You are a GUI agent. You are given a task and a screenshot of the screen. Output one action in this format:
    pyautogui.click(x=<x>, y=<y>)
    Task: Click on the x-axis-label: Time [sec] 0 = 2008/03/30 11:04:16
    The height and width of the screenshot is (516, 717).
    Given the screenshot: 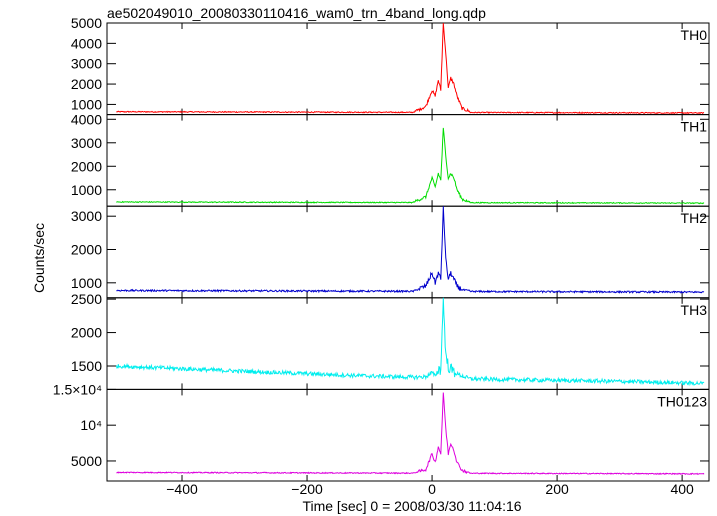 What is the action you would take?
    pyautogui.click(x=411, y=506)
    